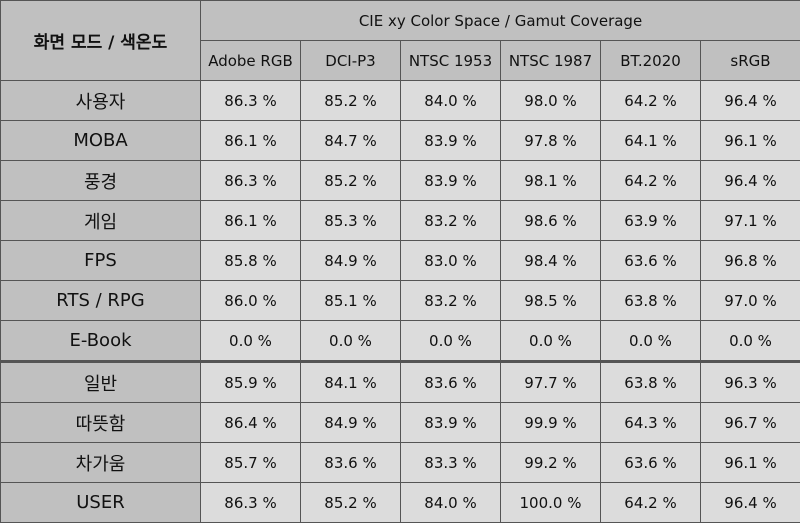 Image resolution: width=800 pixels, height=523 pixels. I want to click on column-header: DCI-P3, so click(351, 61).